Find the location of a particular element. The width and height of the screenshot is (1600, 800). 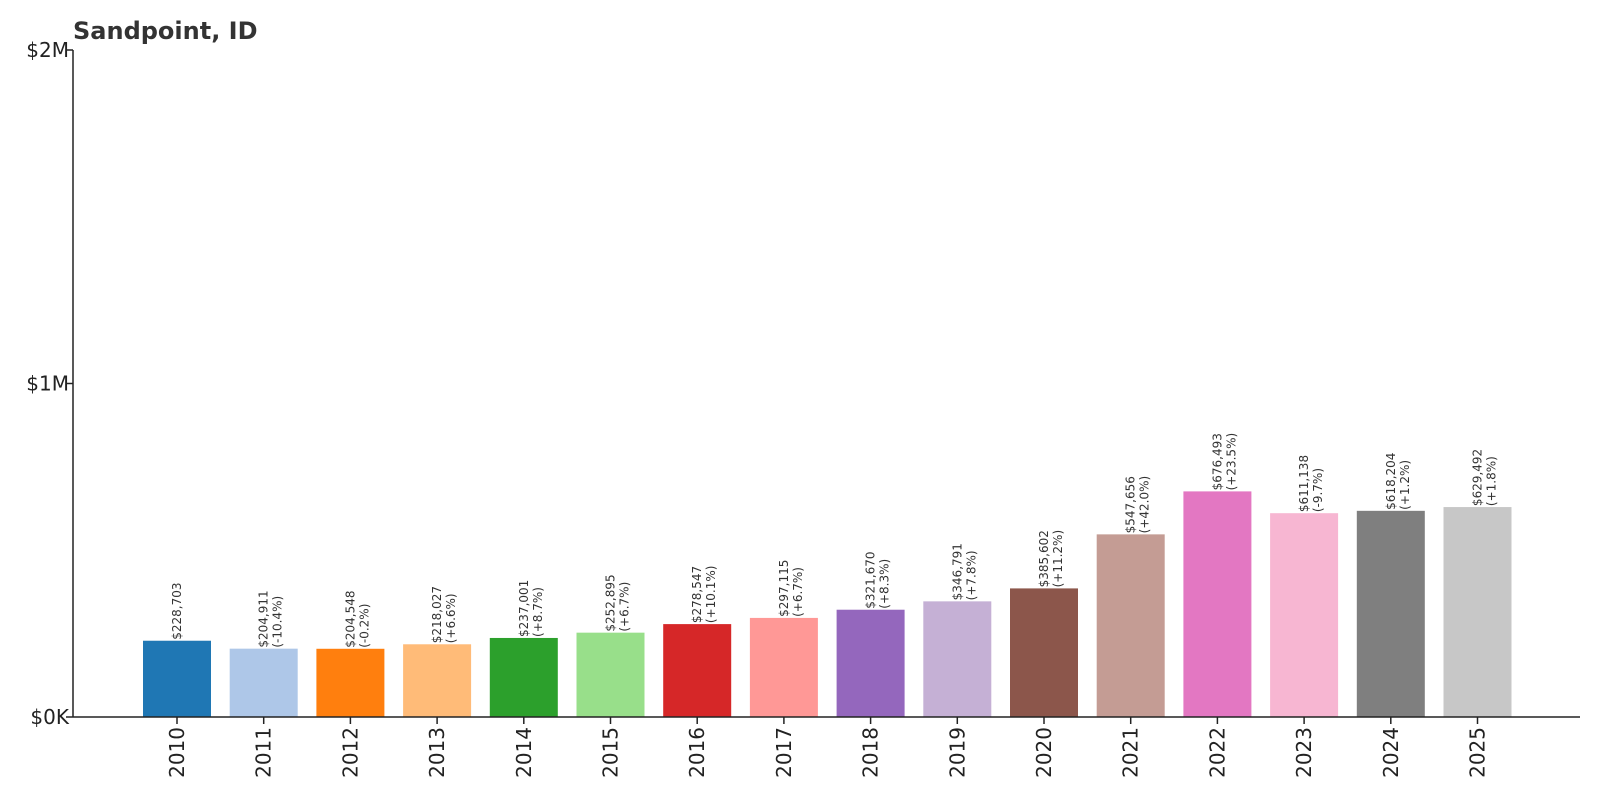

value-label-2012: $204,548 is located at coordinates (350, 619).